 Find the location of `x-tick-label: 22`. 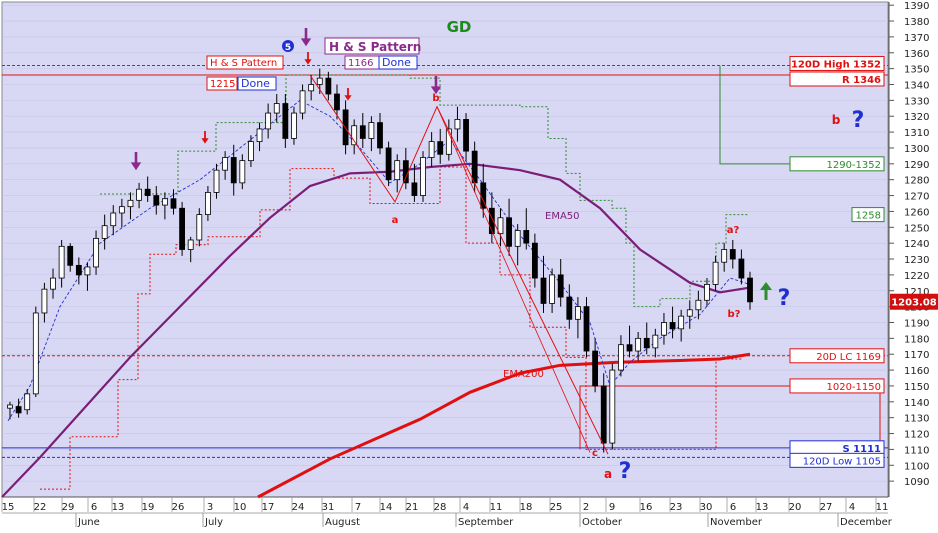

x-tick-label: 22 is located at coordinates (40, 507).